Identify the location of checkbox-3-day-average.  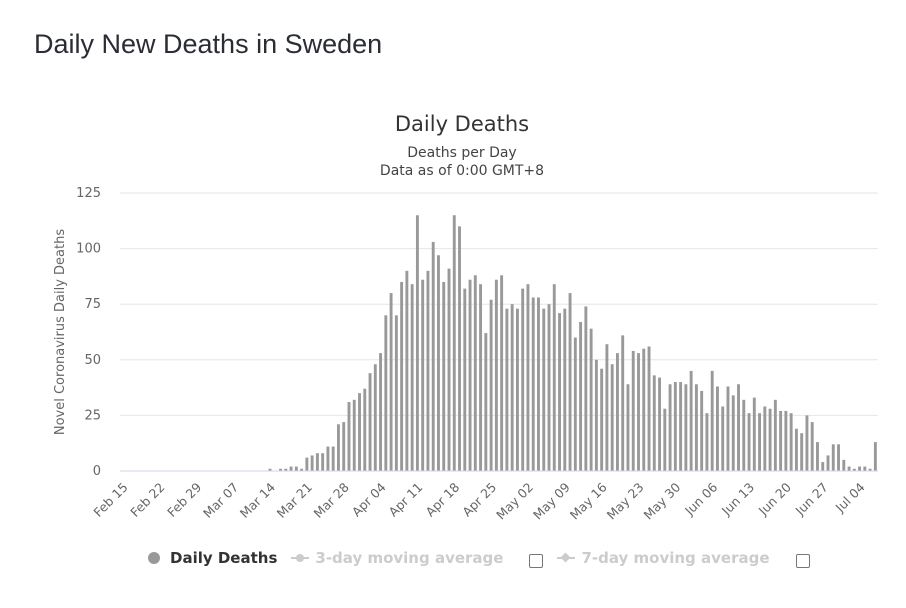
(536, 561).